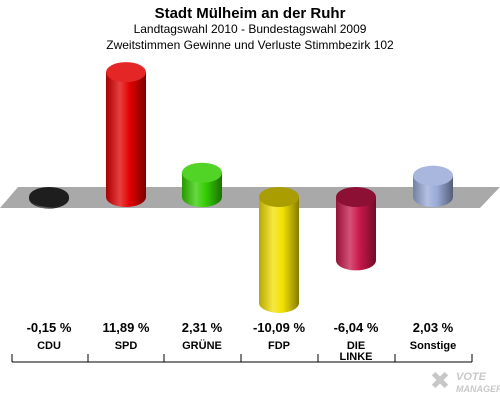  What do you see at coordinates (250, 13) in the screenshot?
I see `chart-title: Stadt Mülheim an der Ruhr` at bounding box center [250, 13].